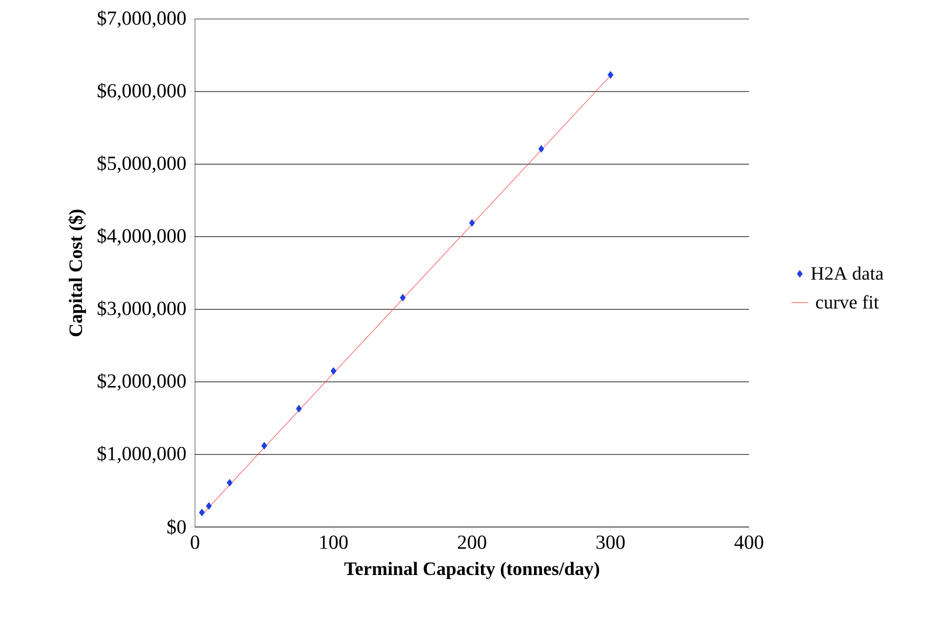  What do you see at coordinates (472, 542) in the screenshot?
I see `x-tick-label: 200` at bounding box center [472, 542].